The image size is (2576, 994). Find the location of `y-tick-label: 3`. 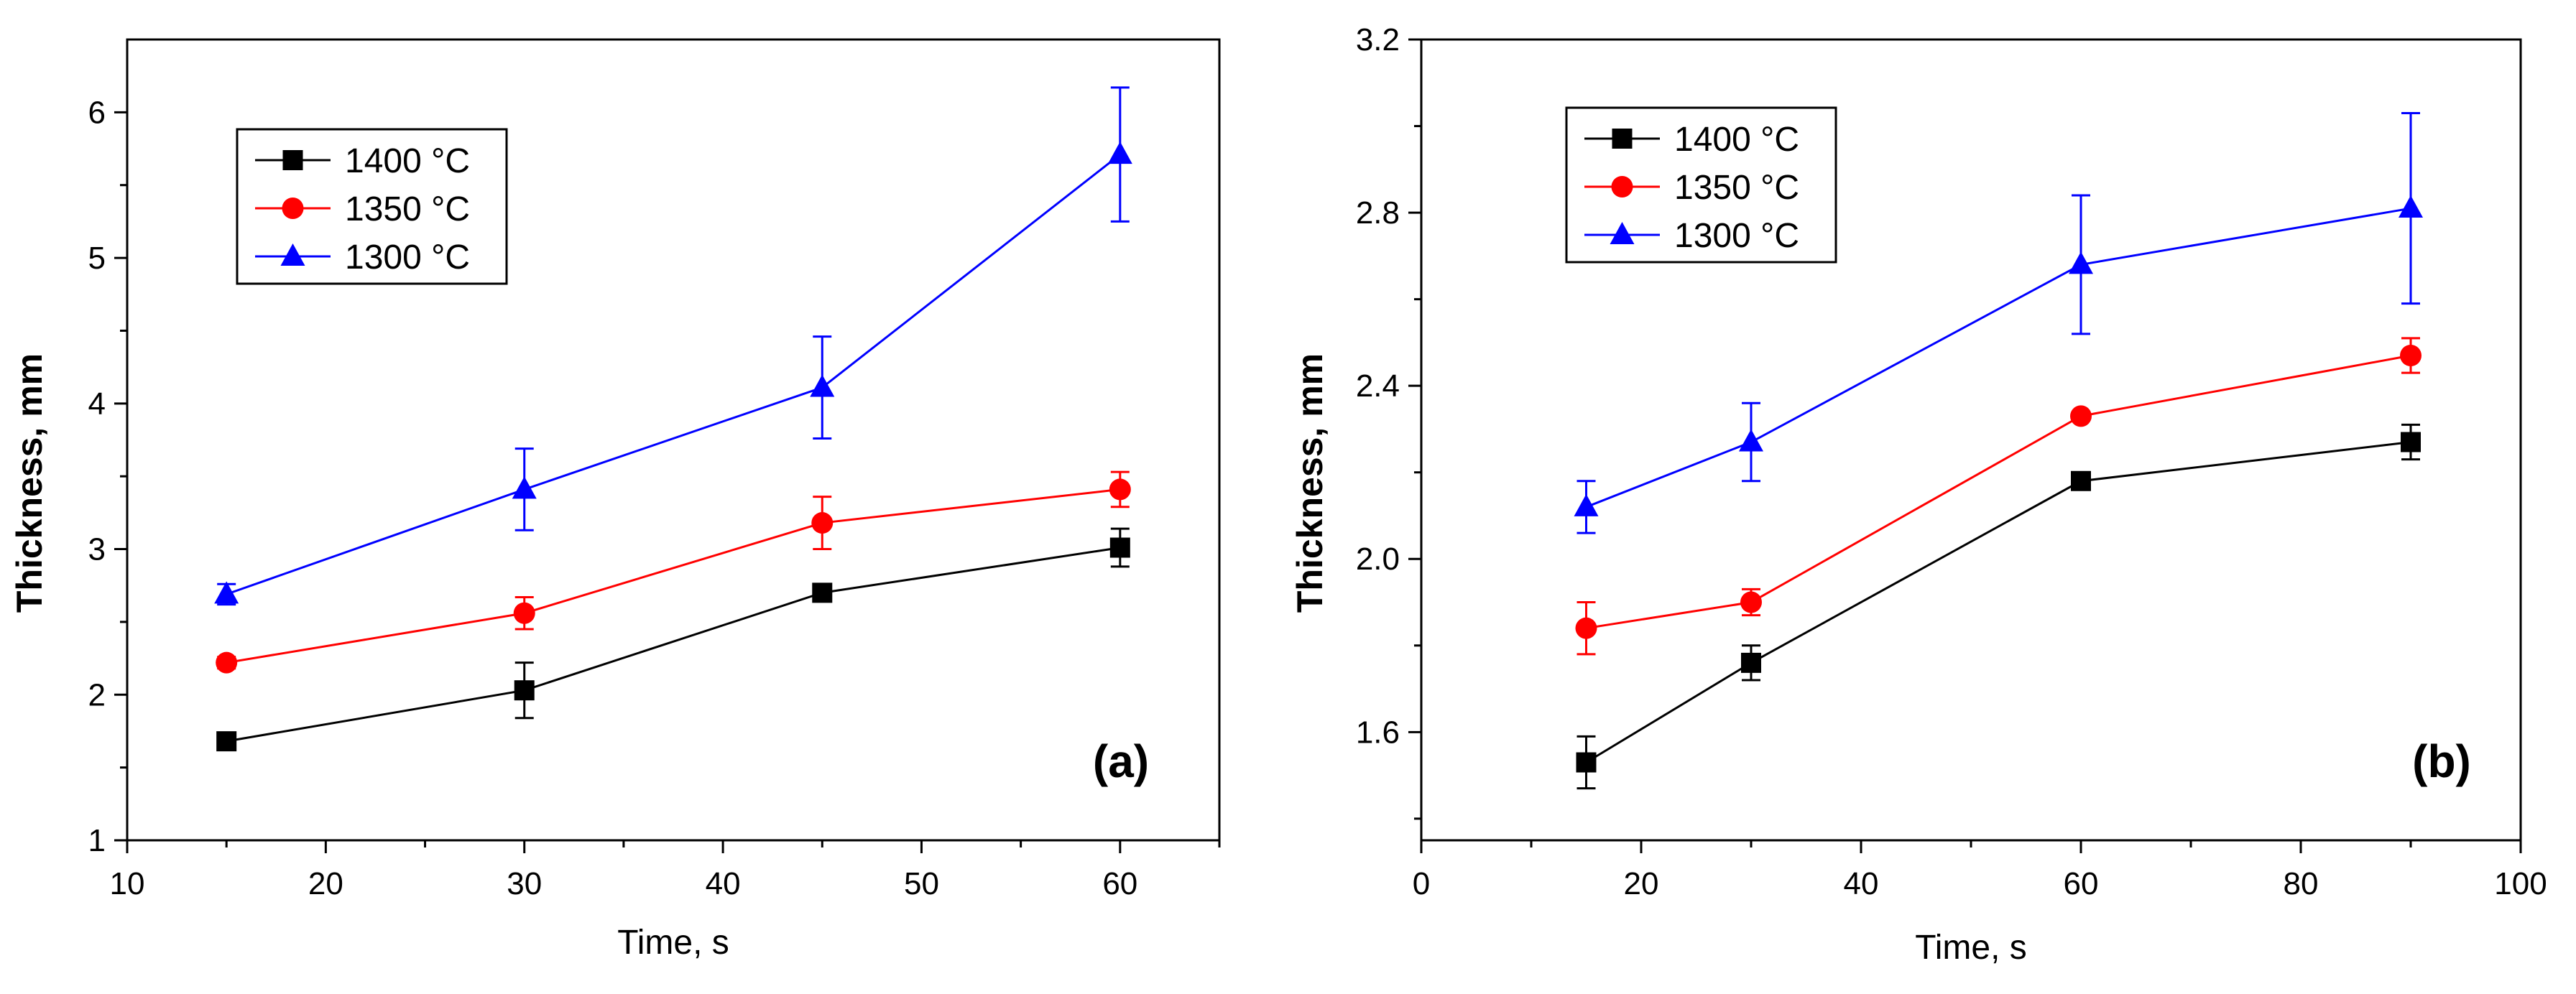

y-tick-label: 3 is located at coordinates (97, 549).